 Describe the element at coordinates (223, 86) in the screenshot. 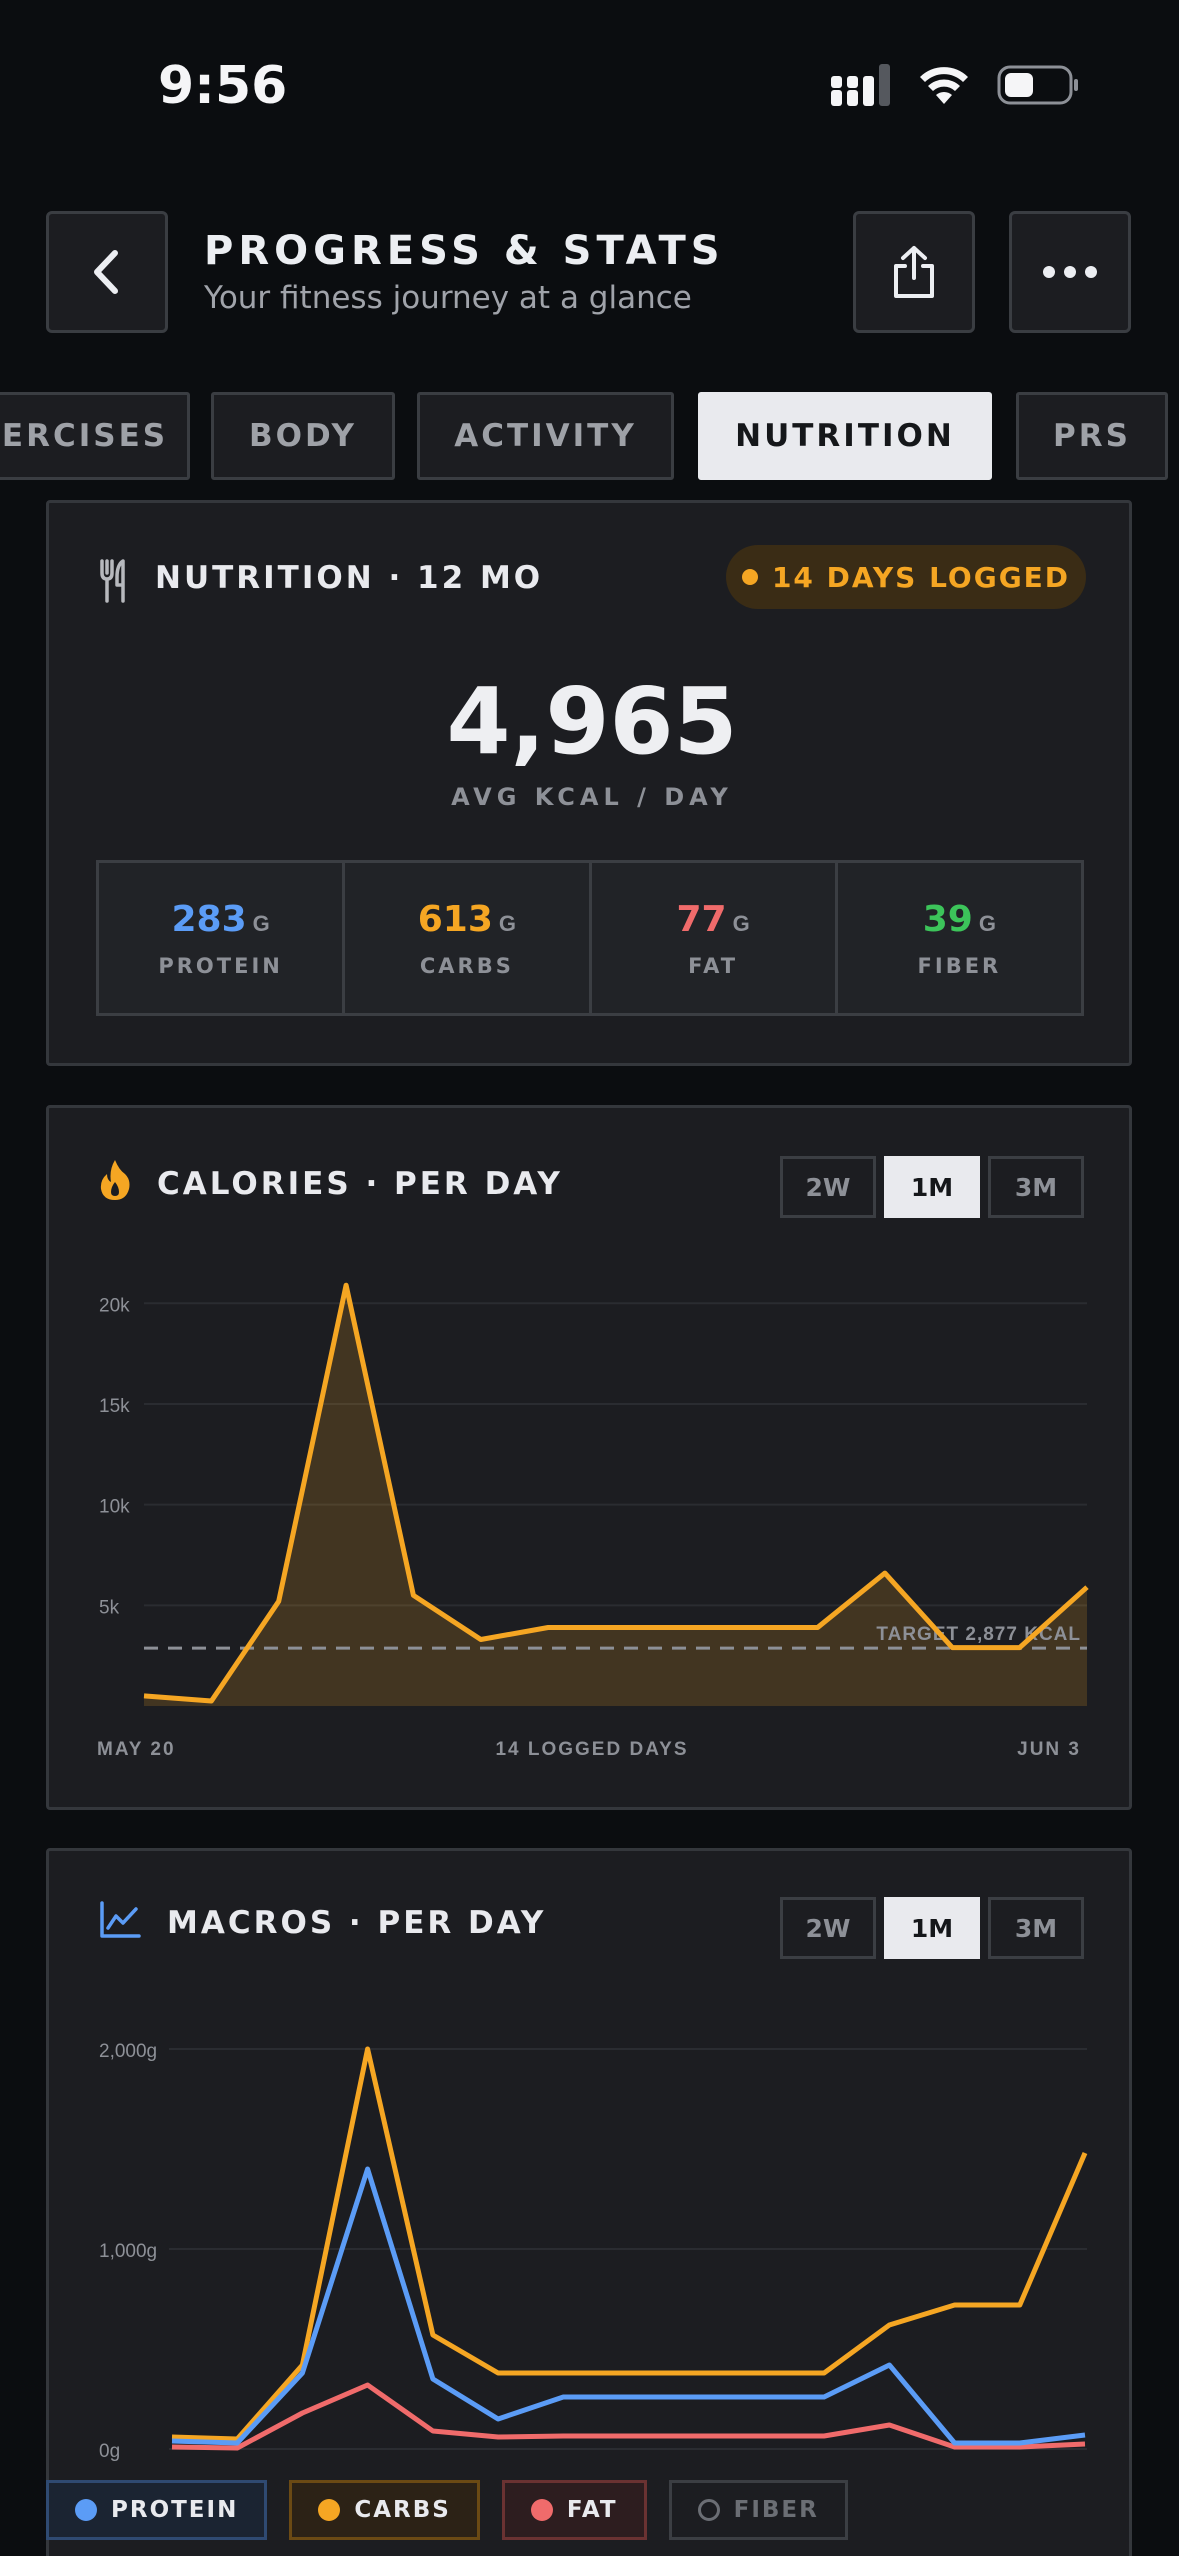

I see `status-time: 9:56` at that location.